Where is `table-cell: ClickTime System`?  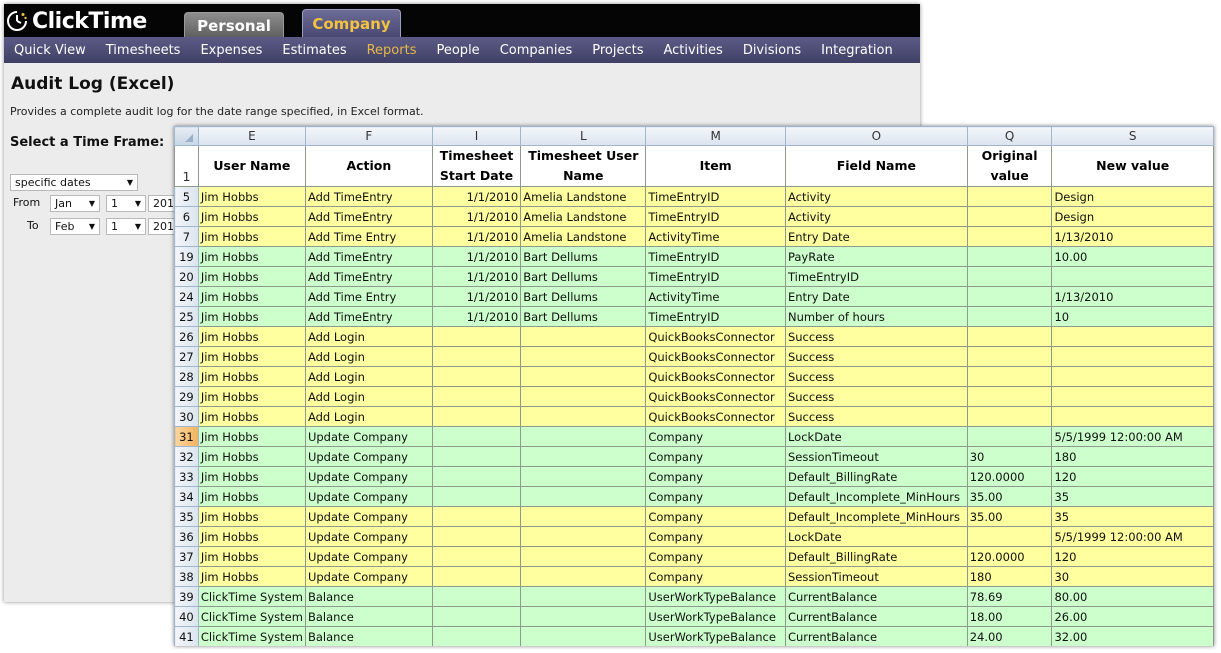
table-cell: ClickTime System is located at coordinates (251, 616).